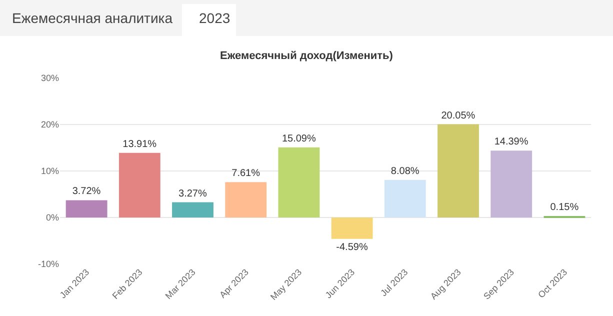 This screenshot has height=316, width=613. Describe the element at coordinates (48, 264) in the screenshot. I see `y-tick-label: -10%` at that location.